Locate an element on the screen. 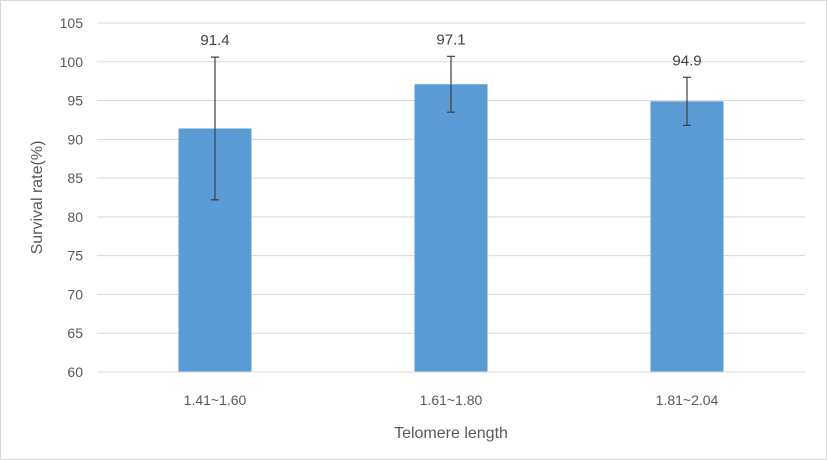 The width and height of the screenshot is (827, 460). y-tick-label: 105 is located at coordinates (72, 23).